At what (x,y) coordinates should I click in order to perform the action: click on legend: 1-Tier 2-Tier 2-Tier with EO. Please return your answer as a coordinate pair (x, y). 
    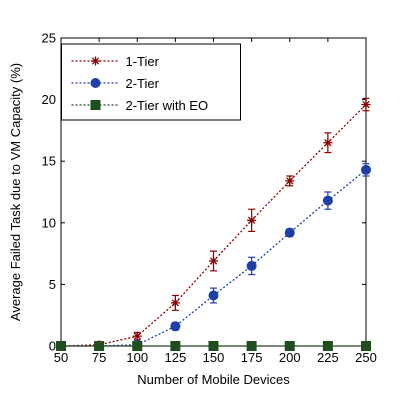
    Looking at the image, I should click on (151, 82).